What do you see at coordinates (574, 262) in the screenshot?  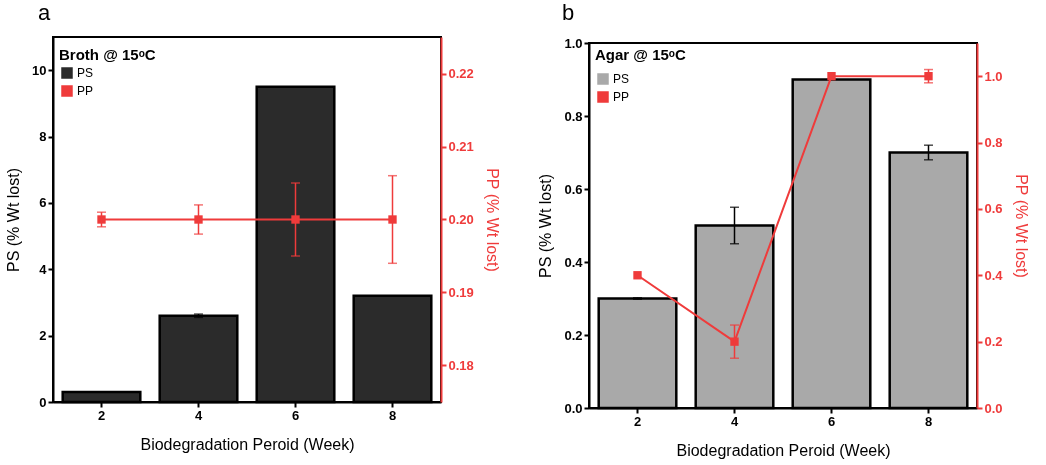 I see `y-tick-label: 0.4` at bounding box center [574, 262].